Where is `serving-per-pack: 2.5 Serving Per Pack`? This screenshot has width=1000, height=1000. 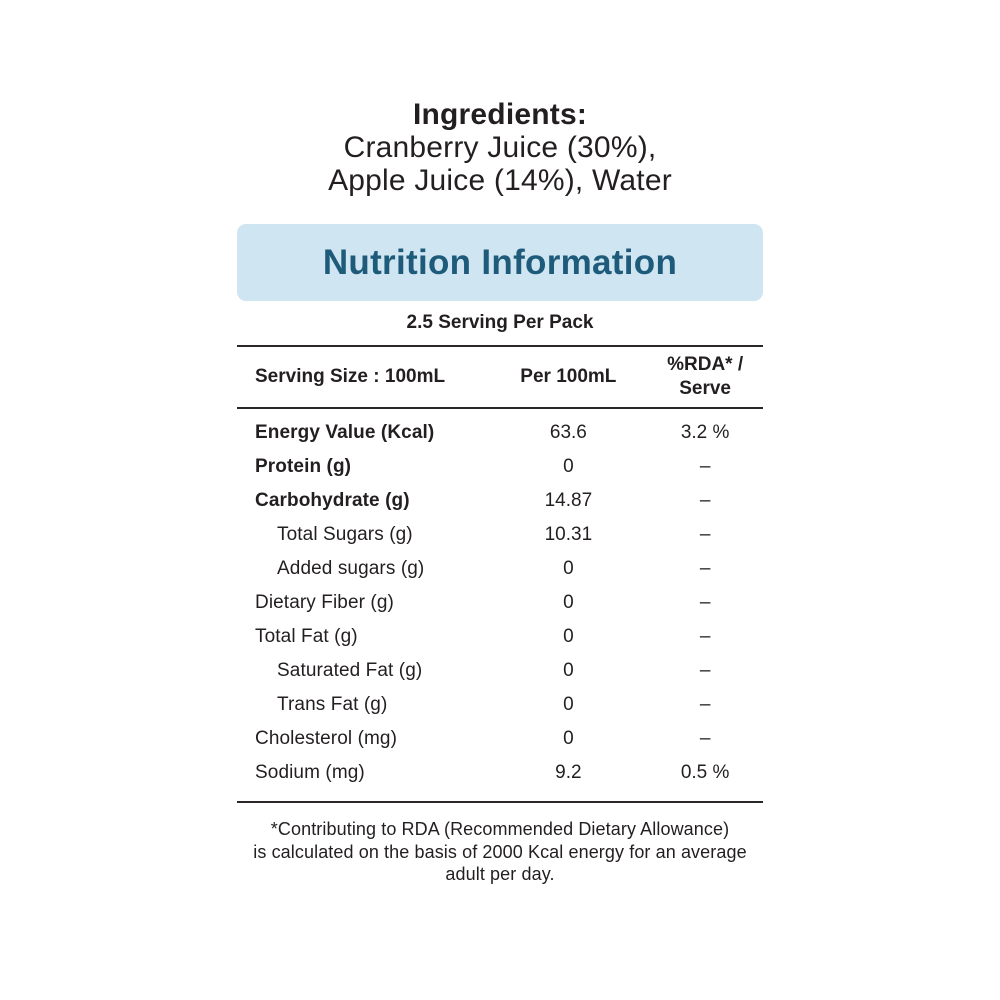 serving-per-pack: 2.5 Serving Per Pack is located at coordinates (500, 324).